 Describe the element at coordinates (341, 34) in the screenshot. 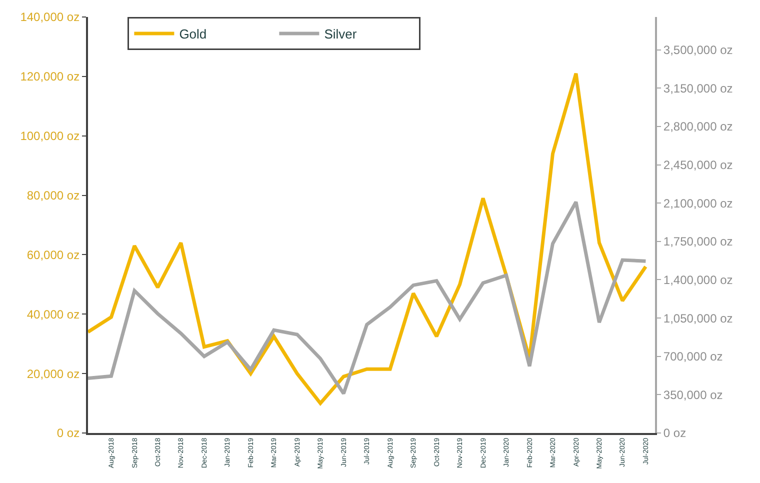

I see `legend-label: Silver` at that location.